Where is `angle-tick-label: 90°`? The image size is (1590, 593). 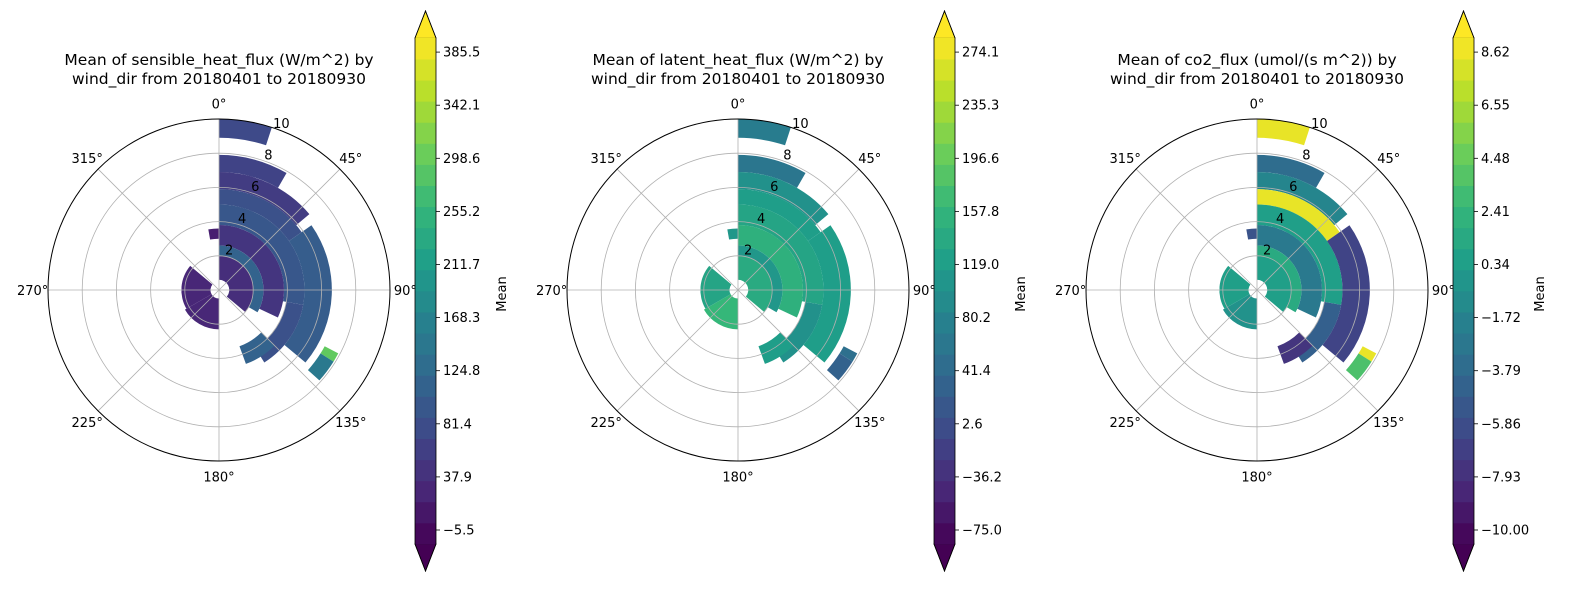 angle-tick-label: 90° is located at coordinates (924, 291).